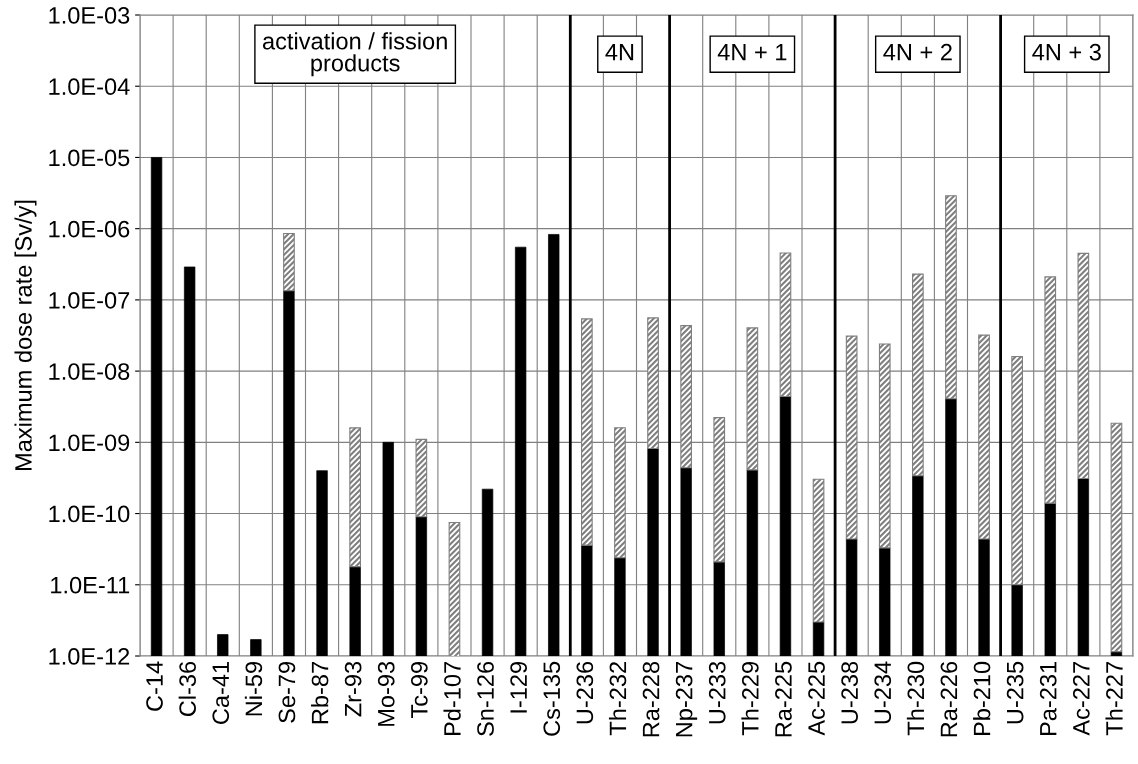  What do you see at coordinates (1015, 692) in the screenshot?
I see `x-tick-label: U-235` at bounding box center [1015, 692].